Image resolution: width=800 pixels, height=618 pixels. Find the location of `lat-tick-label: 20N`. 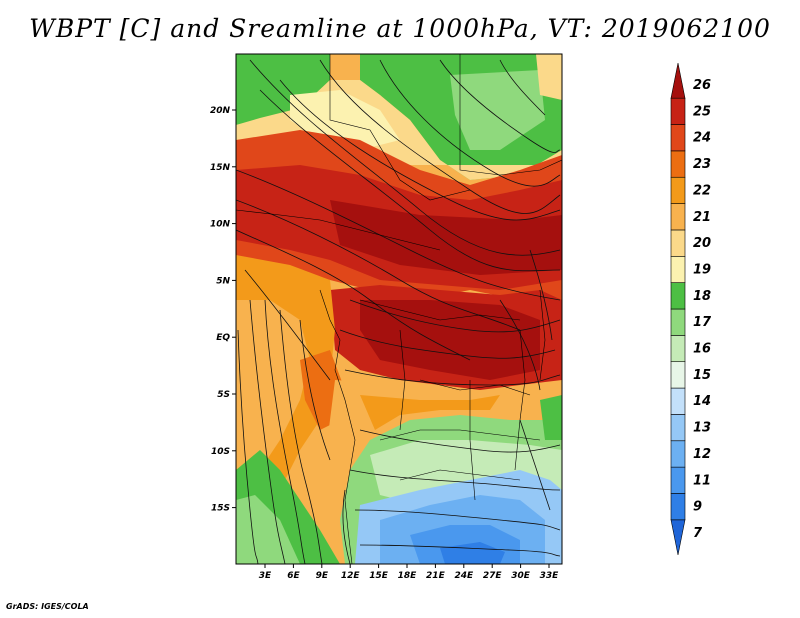

lat-tick-label: 20N is located at coordinates (220, 111).